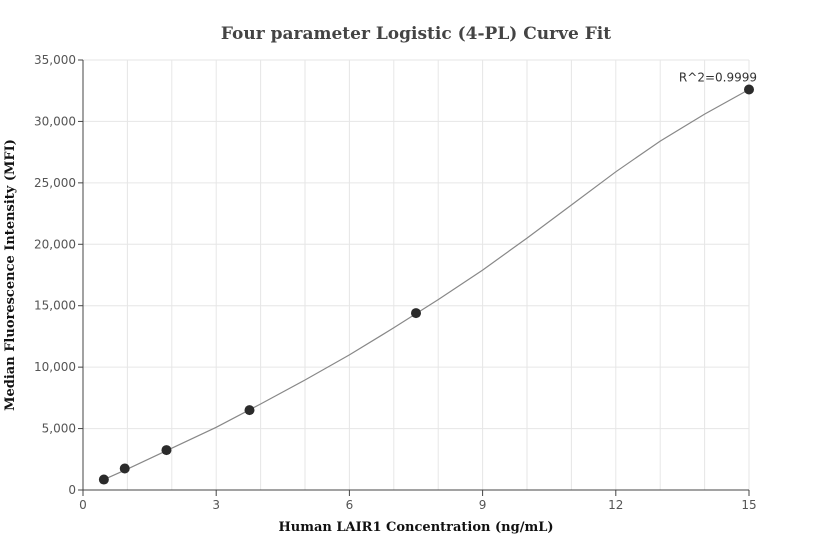 The height and width of the screenshot is (560, 832). I want to click on r-squared-annotation: R^2=0.9999, so click(718, 77).